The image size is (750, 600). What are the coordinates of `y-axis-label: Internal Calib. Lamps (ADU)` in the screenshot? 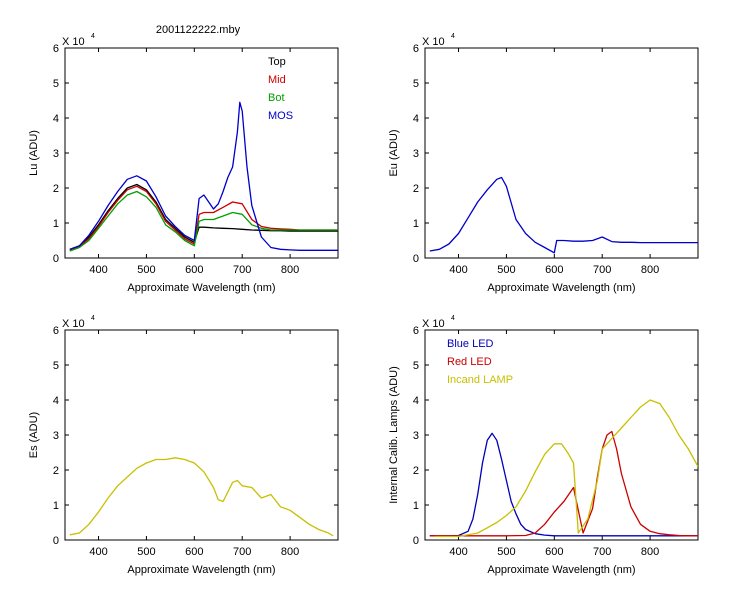 It's located at (394, 435).